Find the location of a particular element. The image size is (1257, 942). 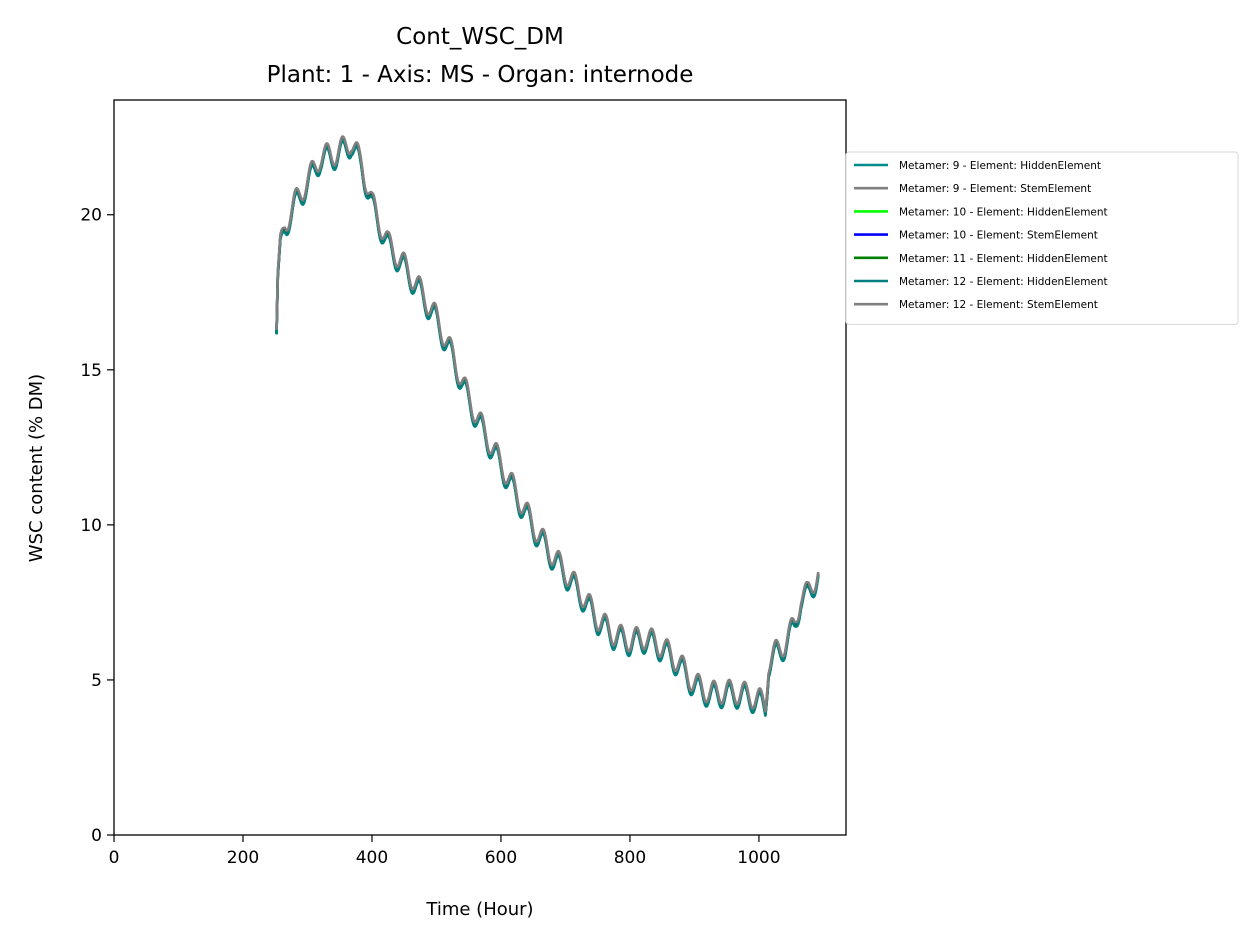

x-tick-label-5: 1000 is located at coordinates (758, 858).